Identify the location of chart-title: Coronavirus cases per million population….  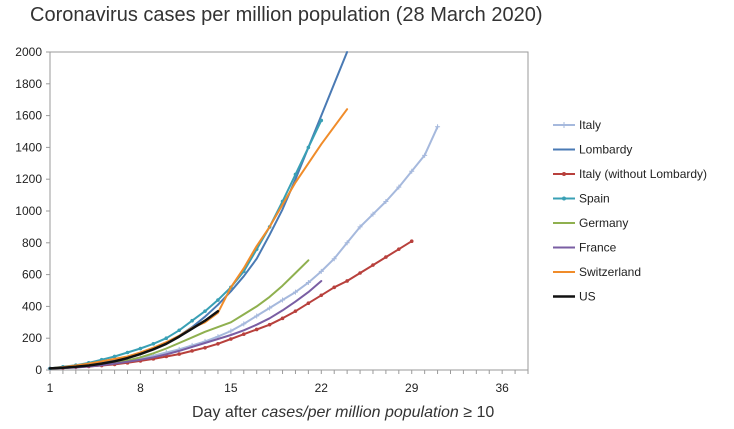
(286, 15).